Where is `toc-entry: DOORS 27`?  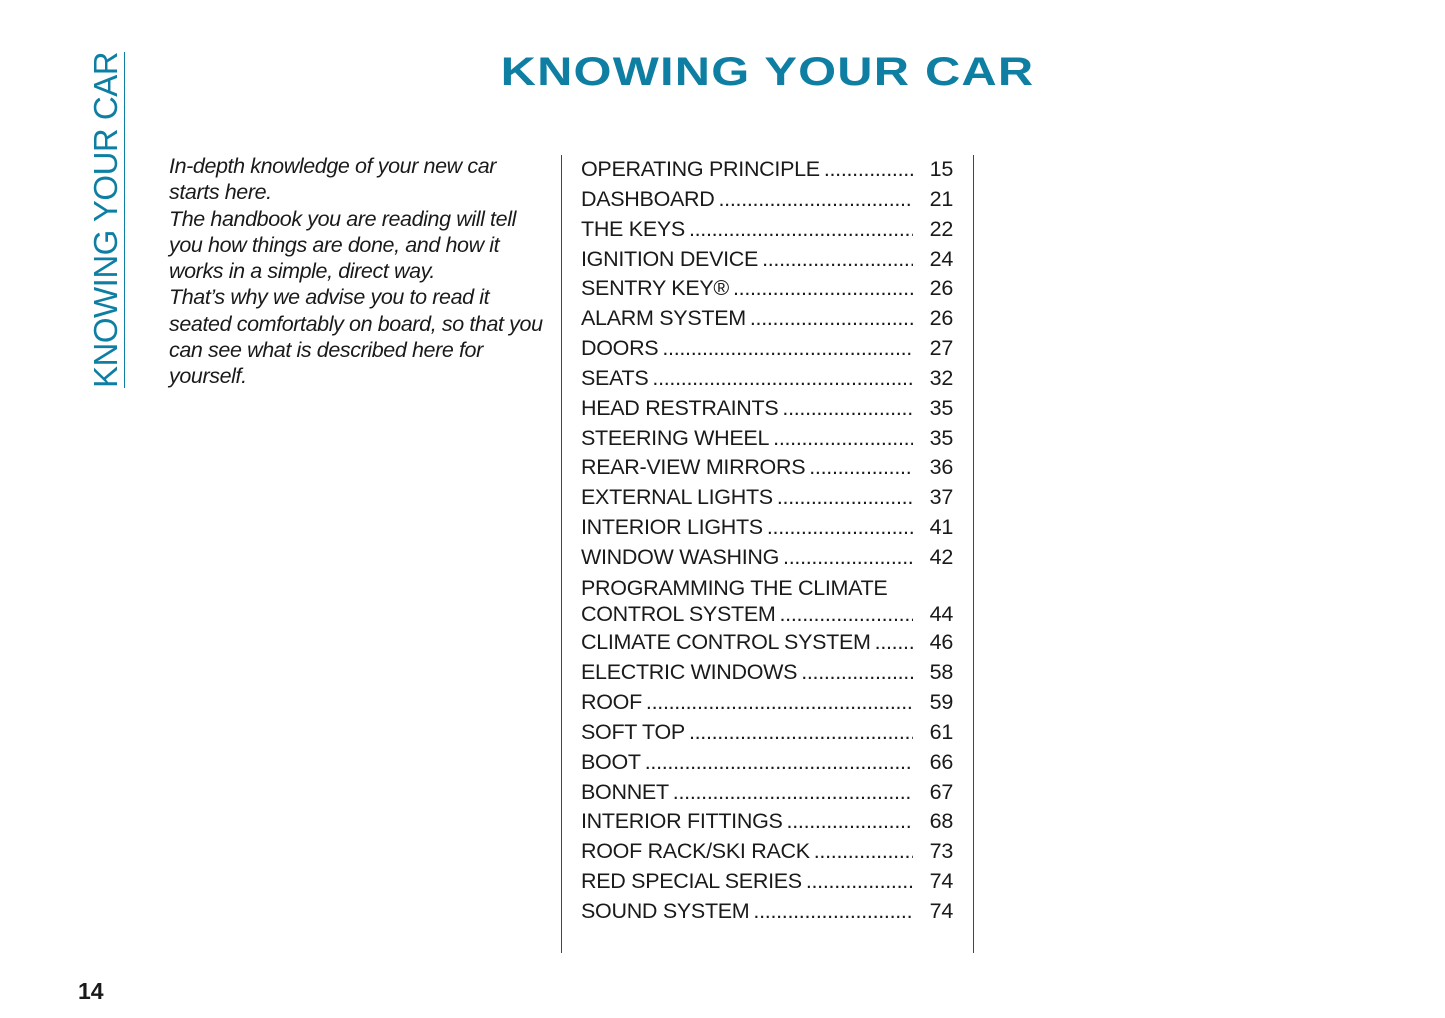 toc-entry: DOORS 27 is located at coordinates (767, 349).